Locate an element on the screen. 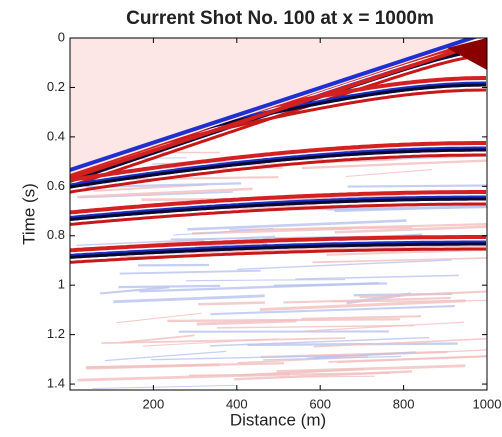  chart-title: Current Shot No. 100 at x = 1000m is located at coordinates (280, 18).